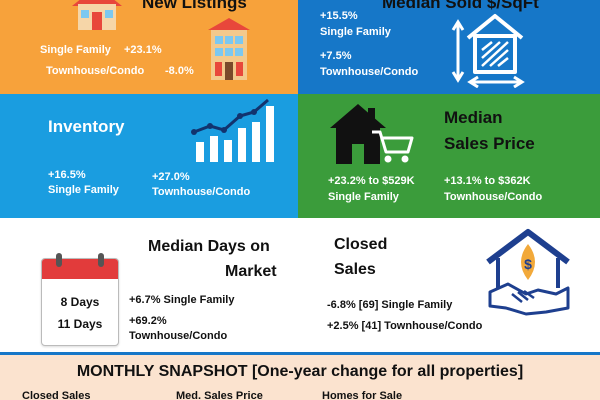  I want to click on house-handshake-icon: $, so click(528, 272).